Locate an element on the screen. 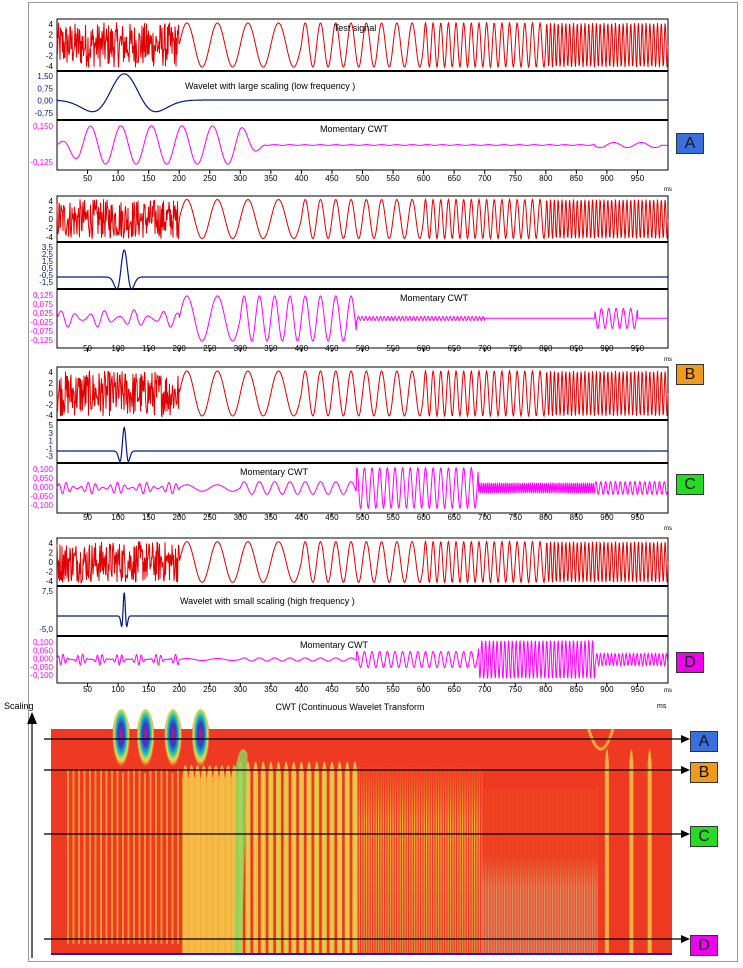 This screenshot has width=743, height=968. x-tick-label: 350 is located at coordinates (271, 348).